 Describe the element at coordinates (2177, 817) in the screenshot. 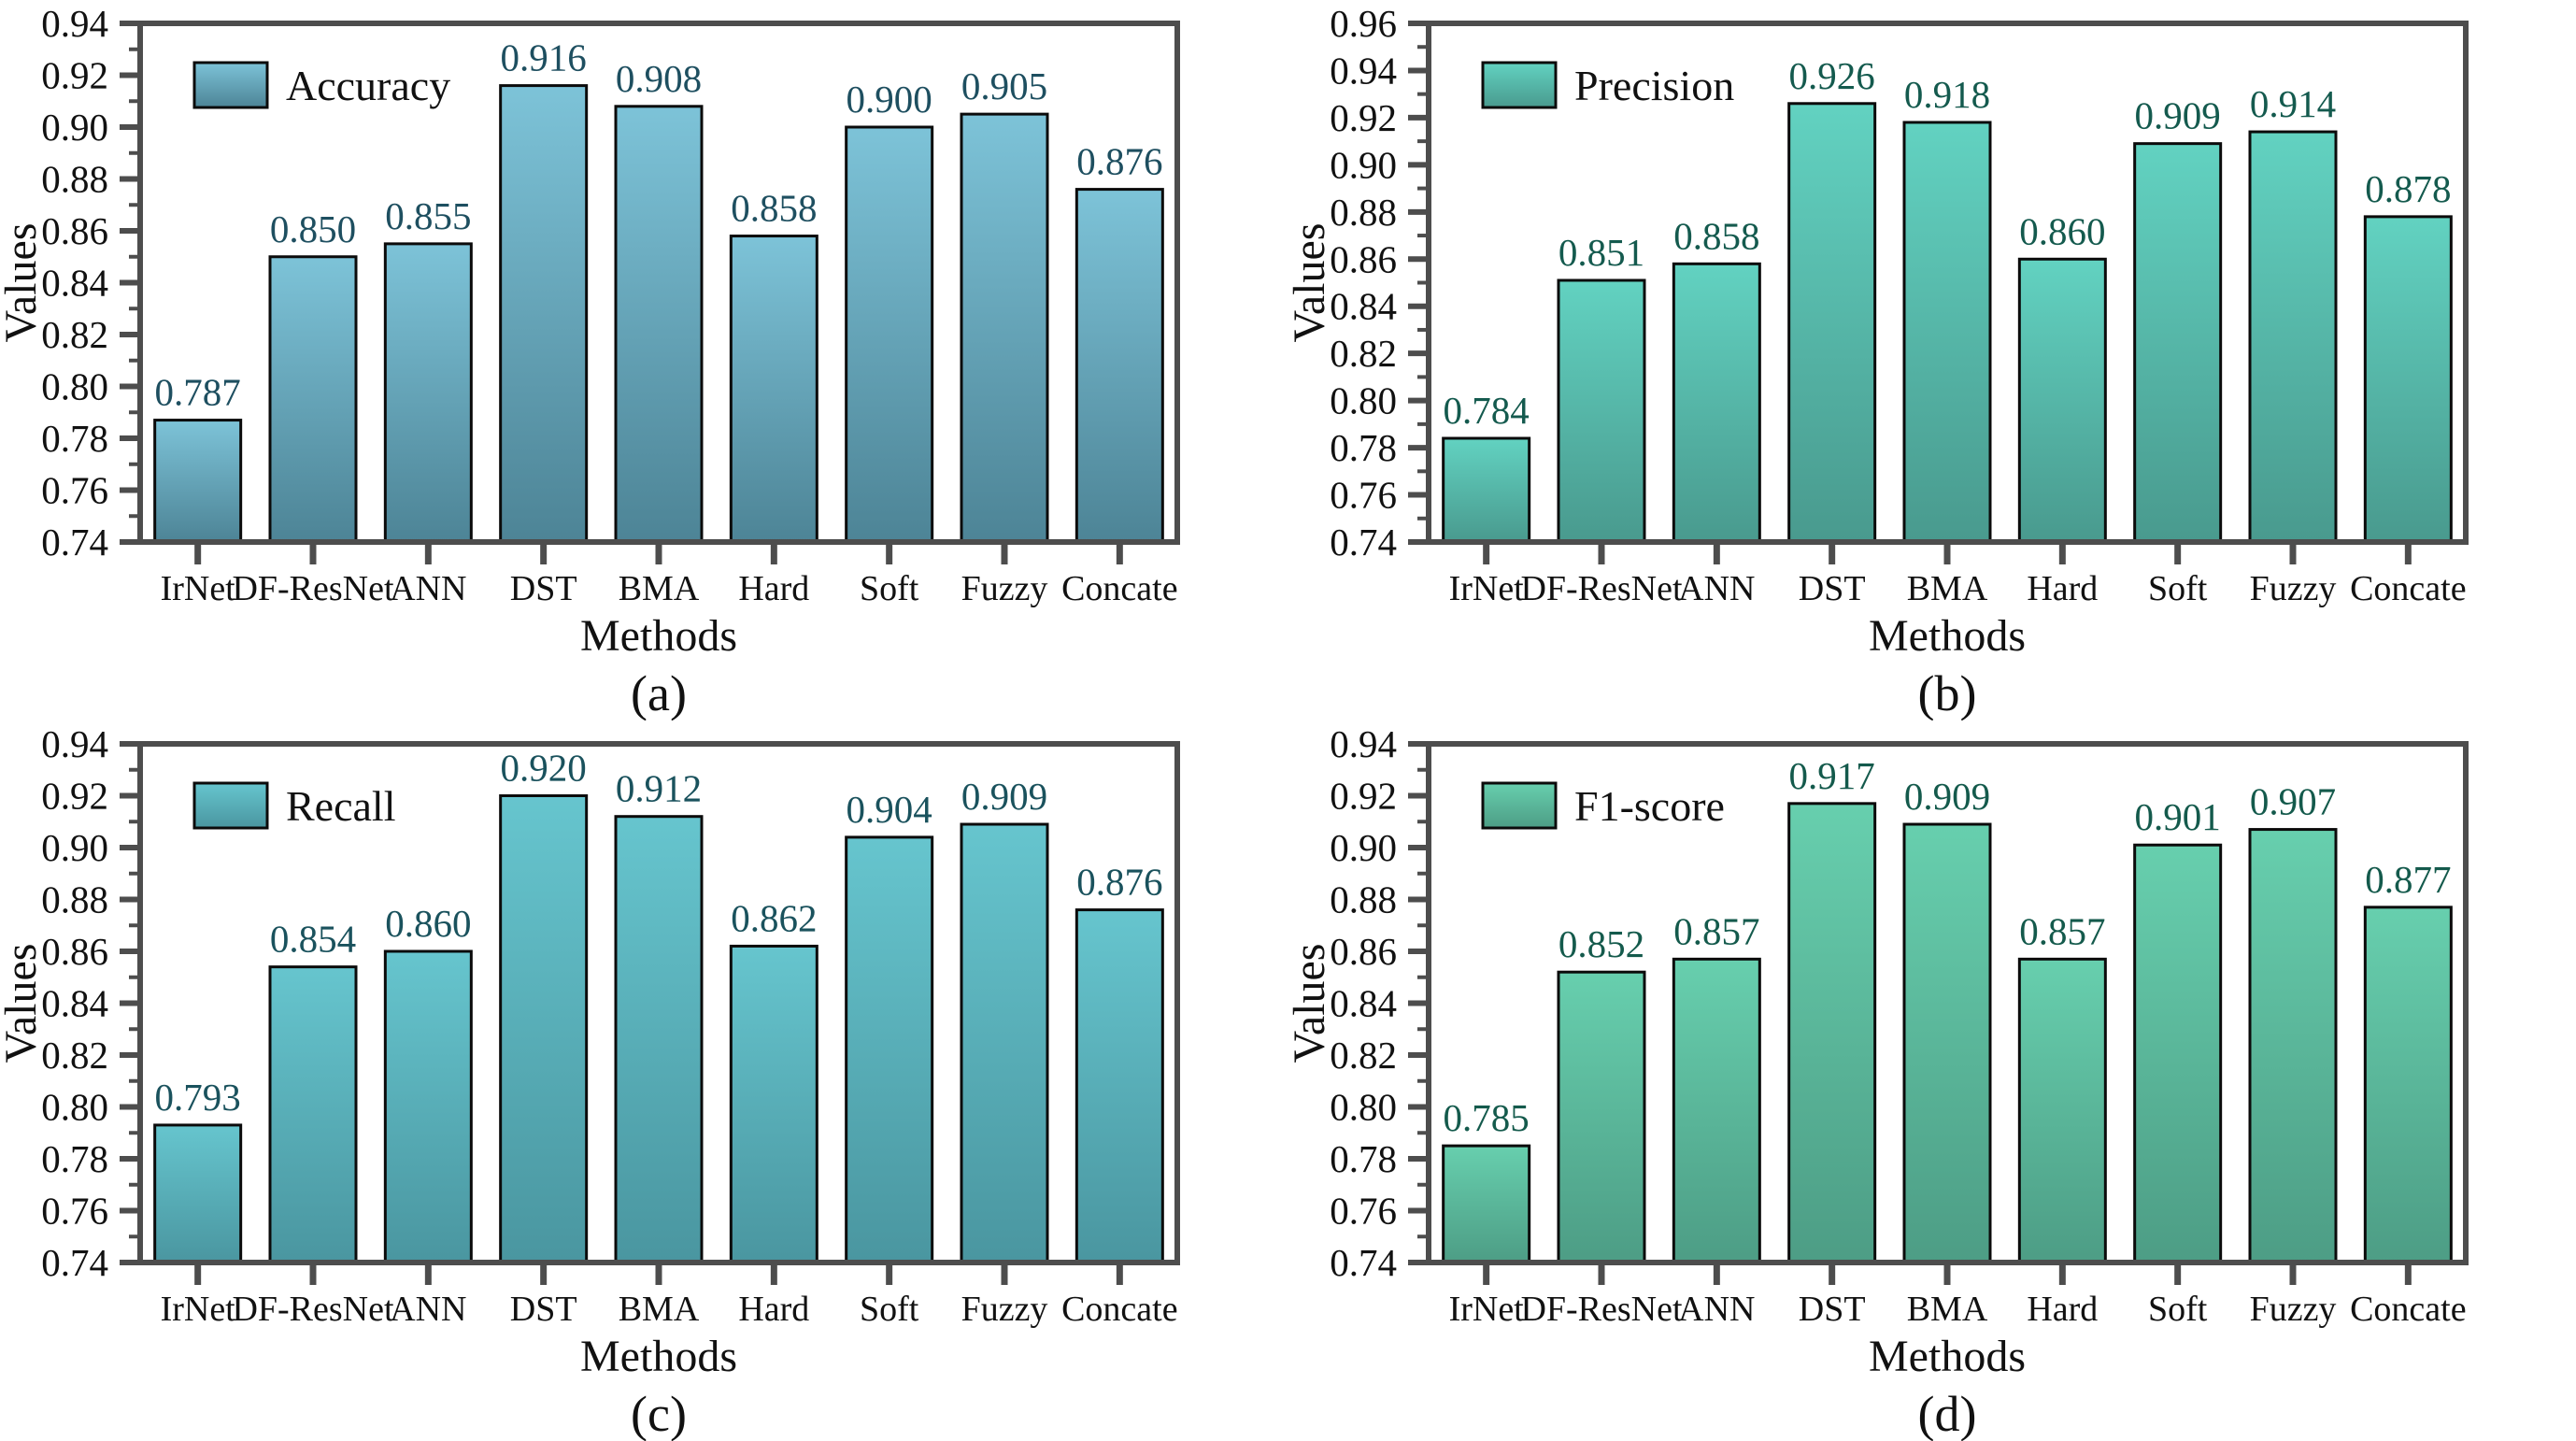

I see `value-label-Soft: 0.901` at that location.